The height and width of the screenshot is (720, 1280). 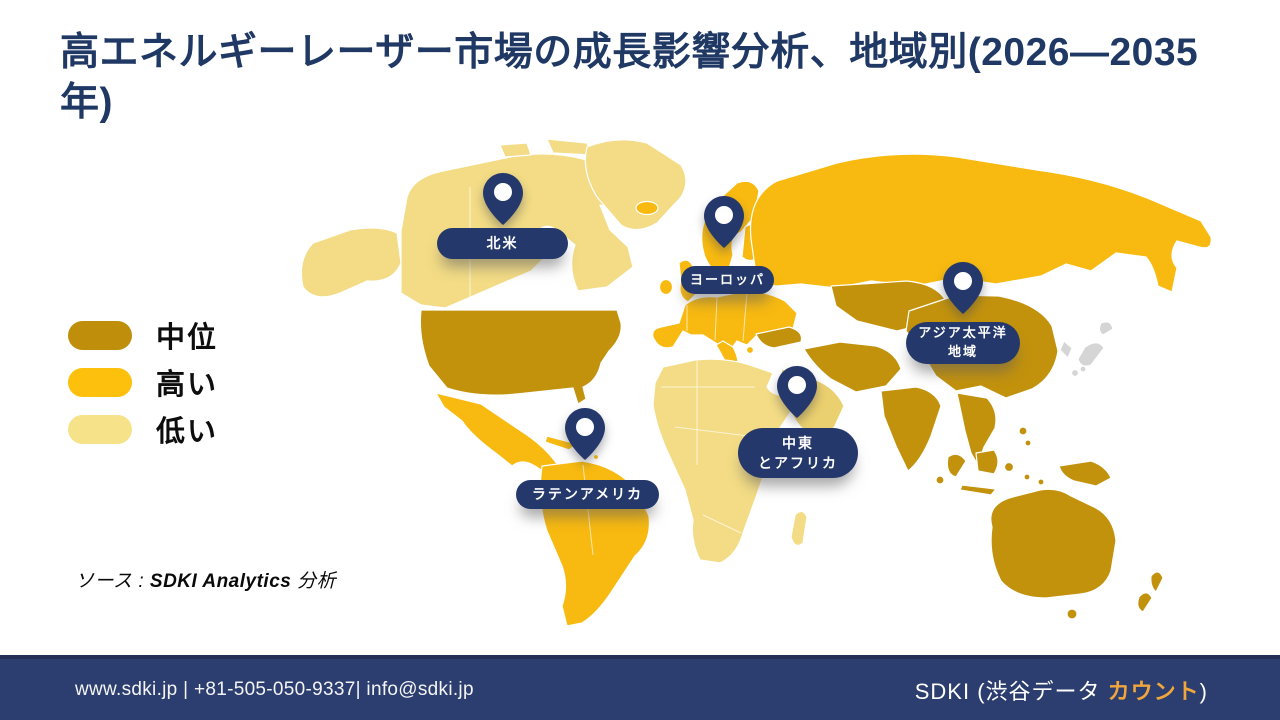 What do you see at coordinates (798, 442) in the screenshot?
I see `map-label-text: 中東` at bounding box center [798, 442].